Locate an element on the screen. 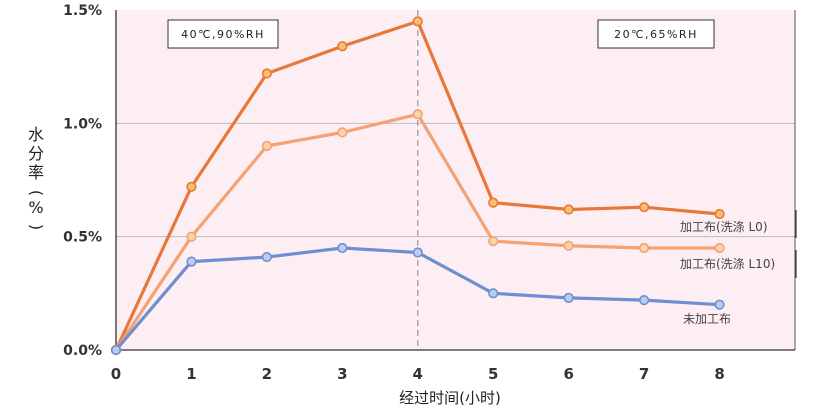  series-label-untreated: 未加工布 is located at coordinates (707, 319).